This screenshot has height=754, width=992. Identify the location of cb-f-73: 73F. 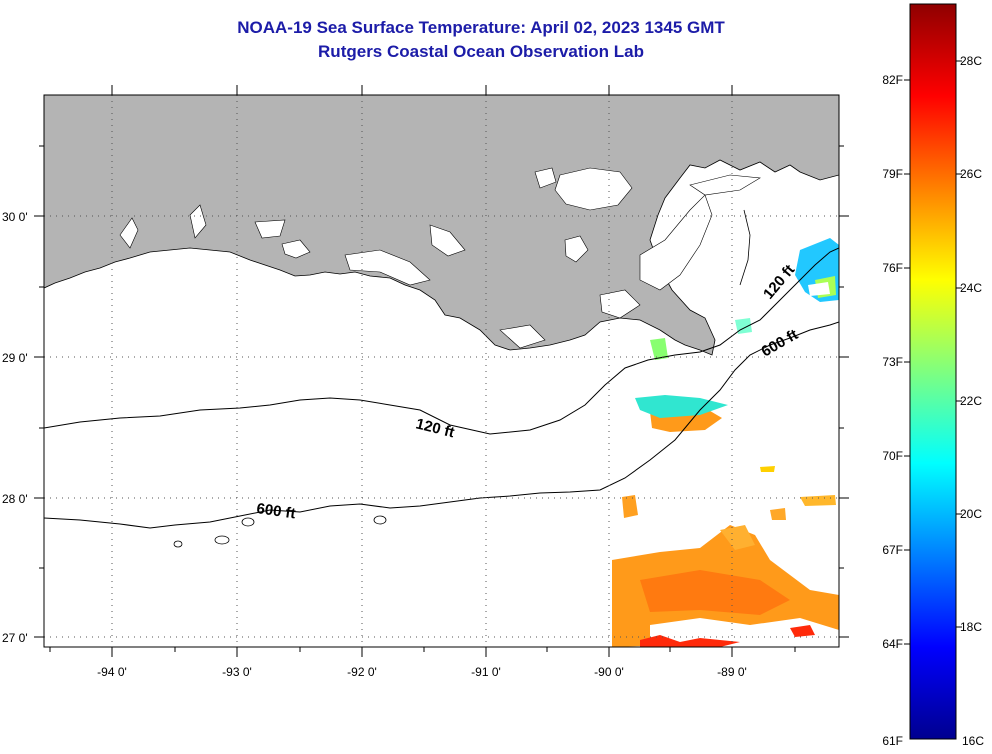
(892, 362).